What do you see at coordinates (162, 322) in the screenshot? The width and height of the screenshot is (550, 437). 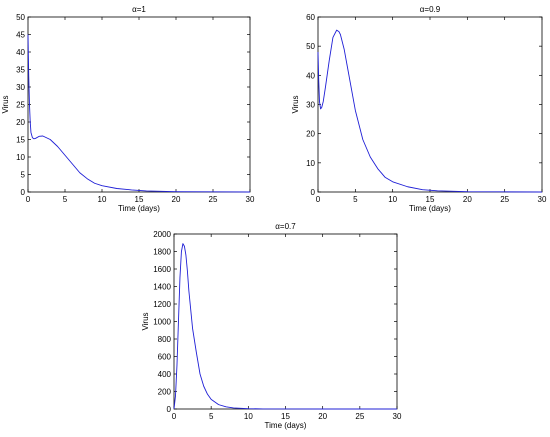 I see `y-tick-label: 1000` at bounding box center [162, 322].